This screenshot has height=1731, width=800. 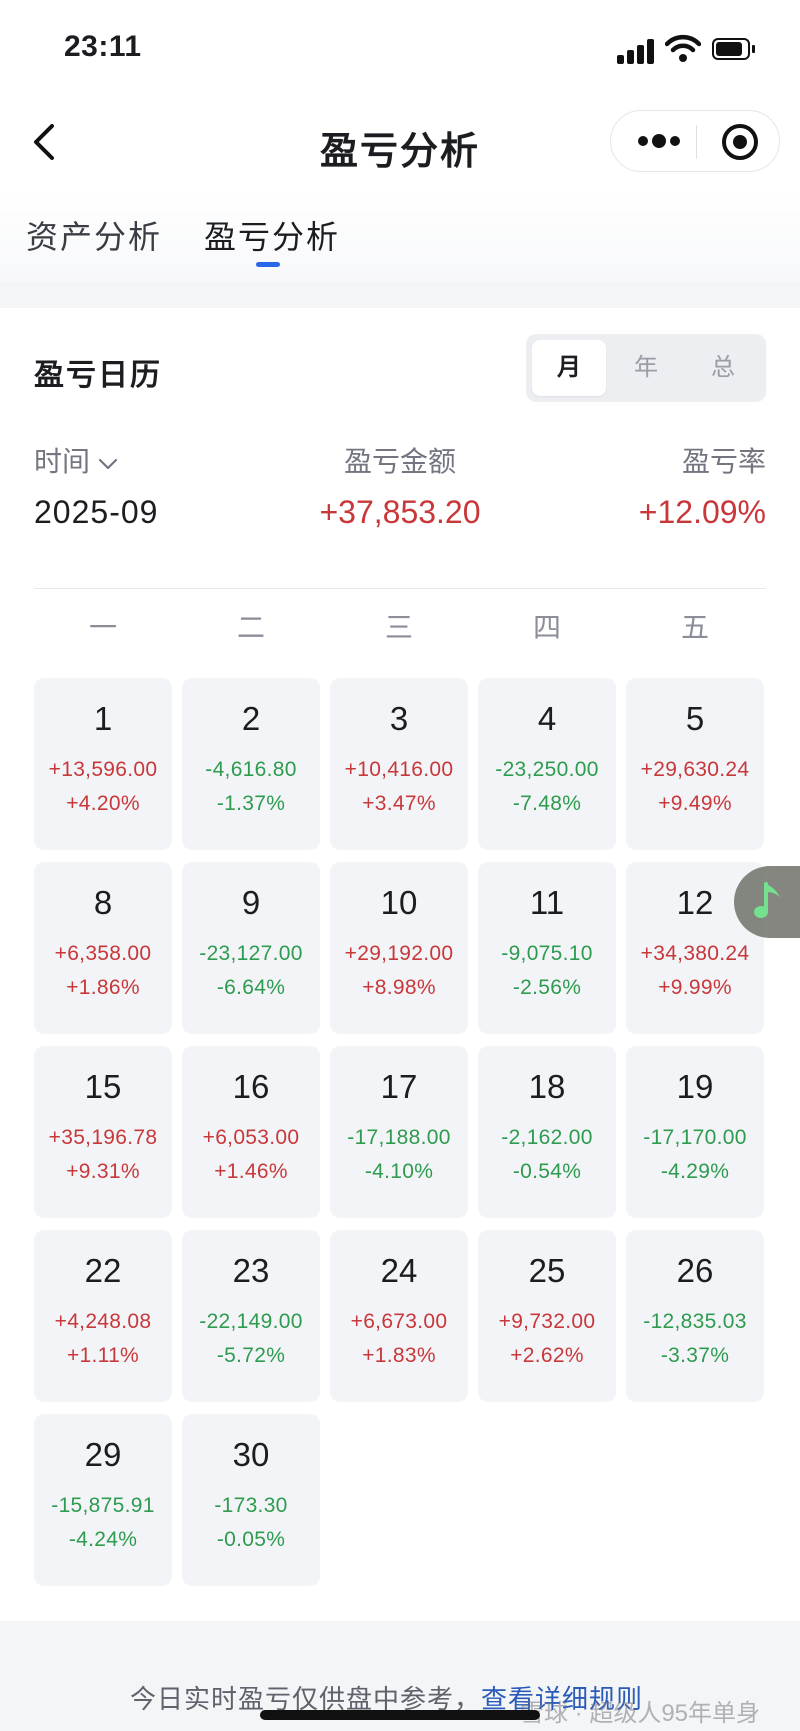 I want to click on calendar-day-number: 5, so click(x=695, y=718).